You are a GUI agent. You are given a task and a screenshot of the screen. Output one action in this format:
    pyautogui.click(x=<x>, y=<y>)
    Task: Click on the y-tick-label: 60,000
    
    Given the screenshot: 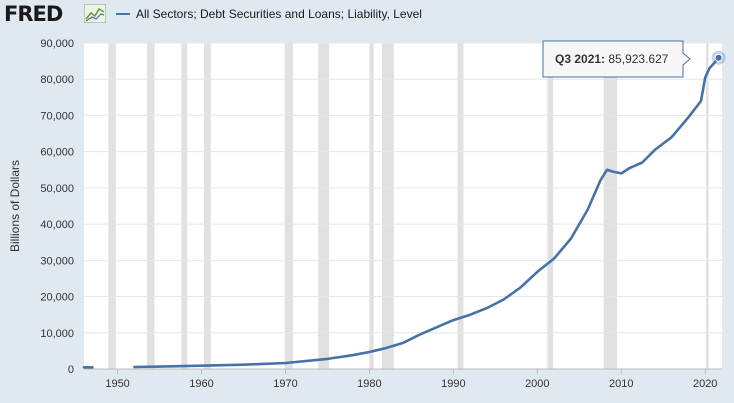 What is the action you would take?
    pyautogui.click(x=57, y=153)
    